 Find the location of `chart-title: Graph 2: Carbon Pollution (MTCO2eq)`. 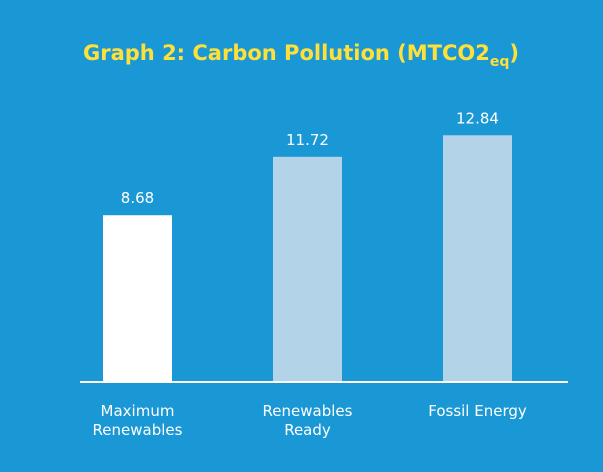

chart-title: Graph 2: Carbon Pollution (MTCO2eq) is located at coordinates (301, 55).